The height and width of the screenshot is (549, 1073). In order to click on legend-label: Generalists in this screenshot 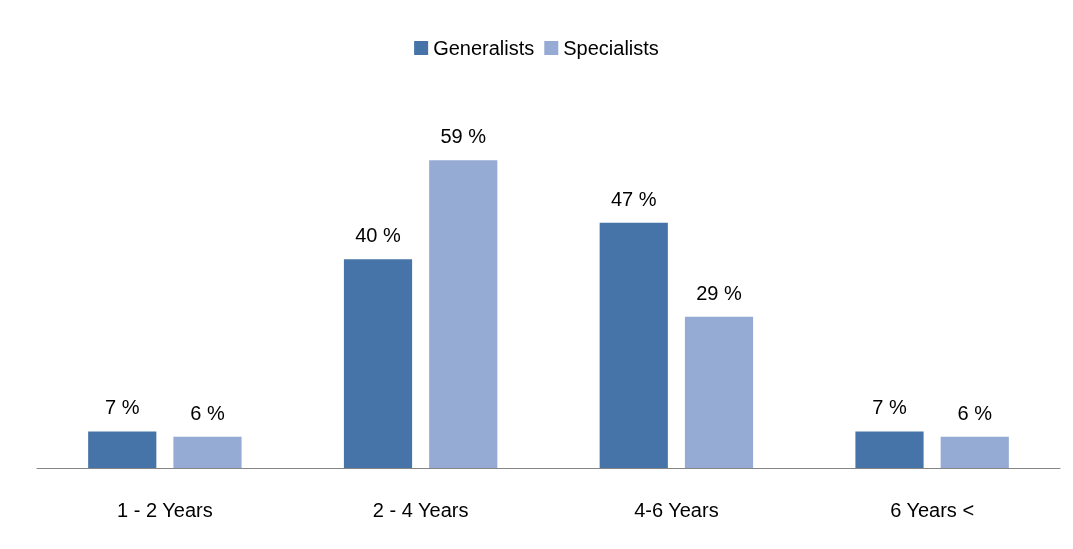, I will do `click(484, 48)`.